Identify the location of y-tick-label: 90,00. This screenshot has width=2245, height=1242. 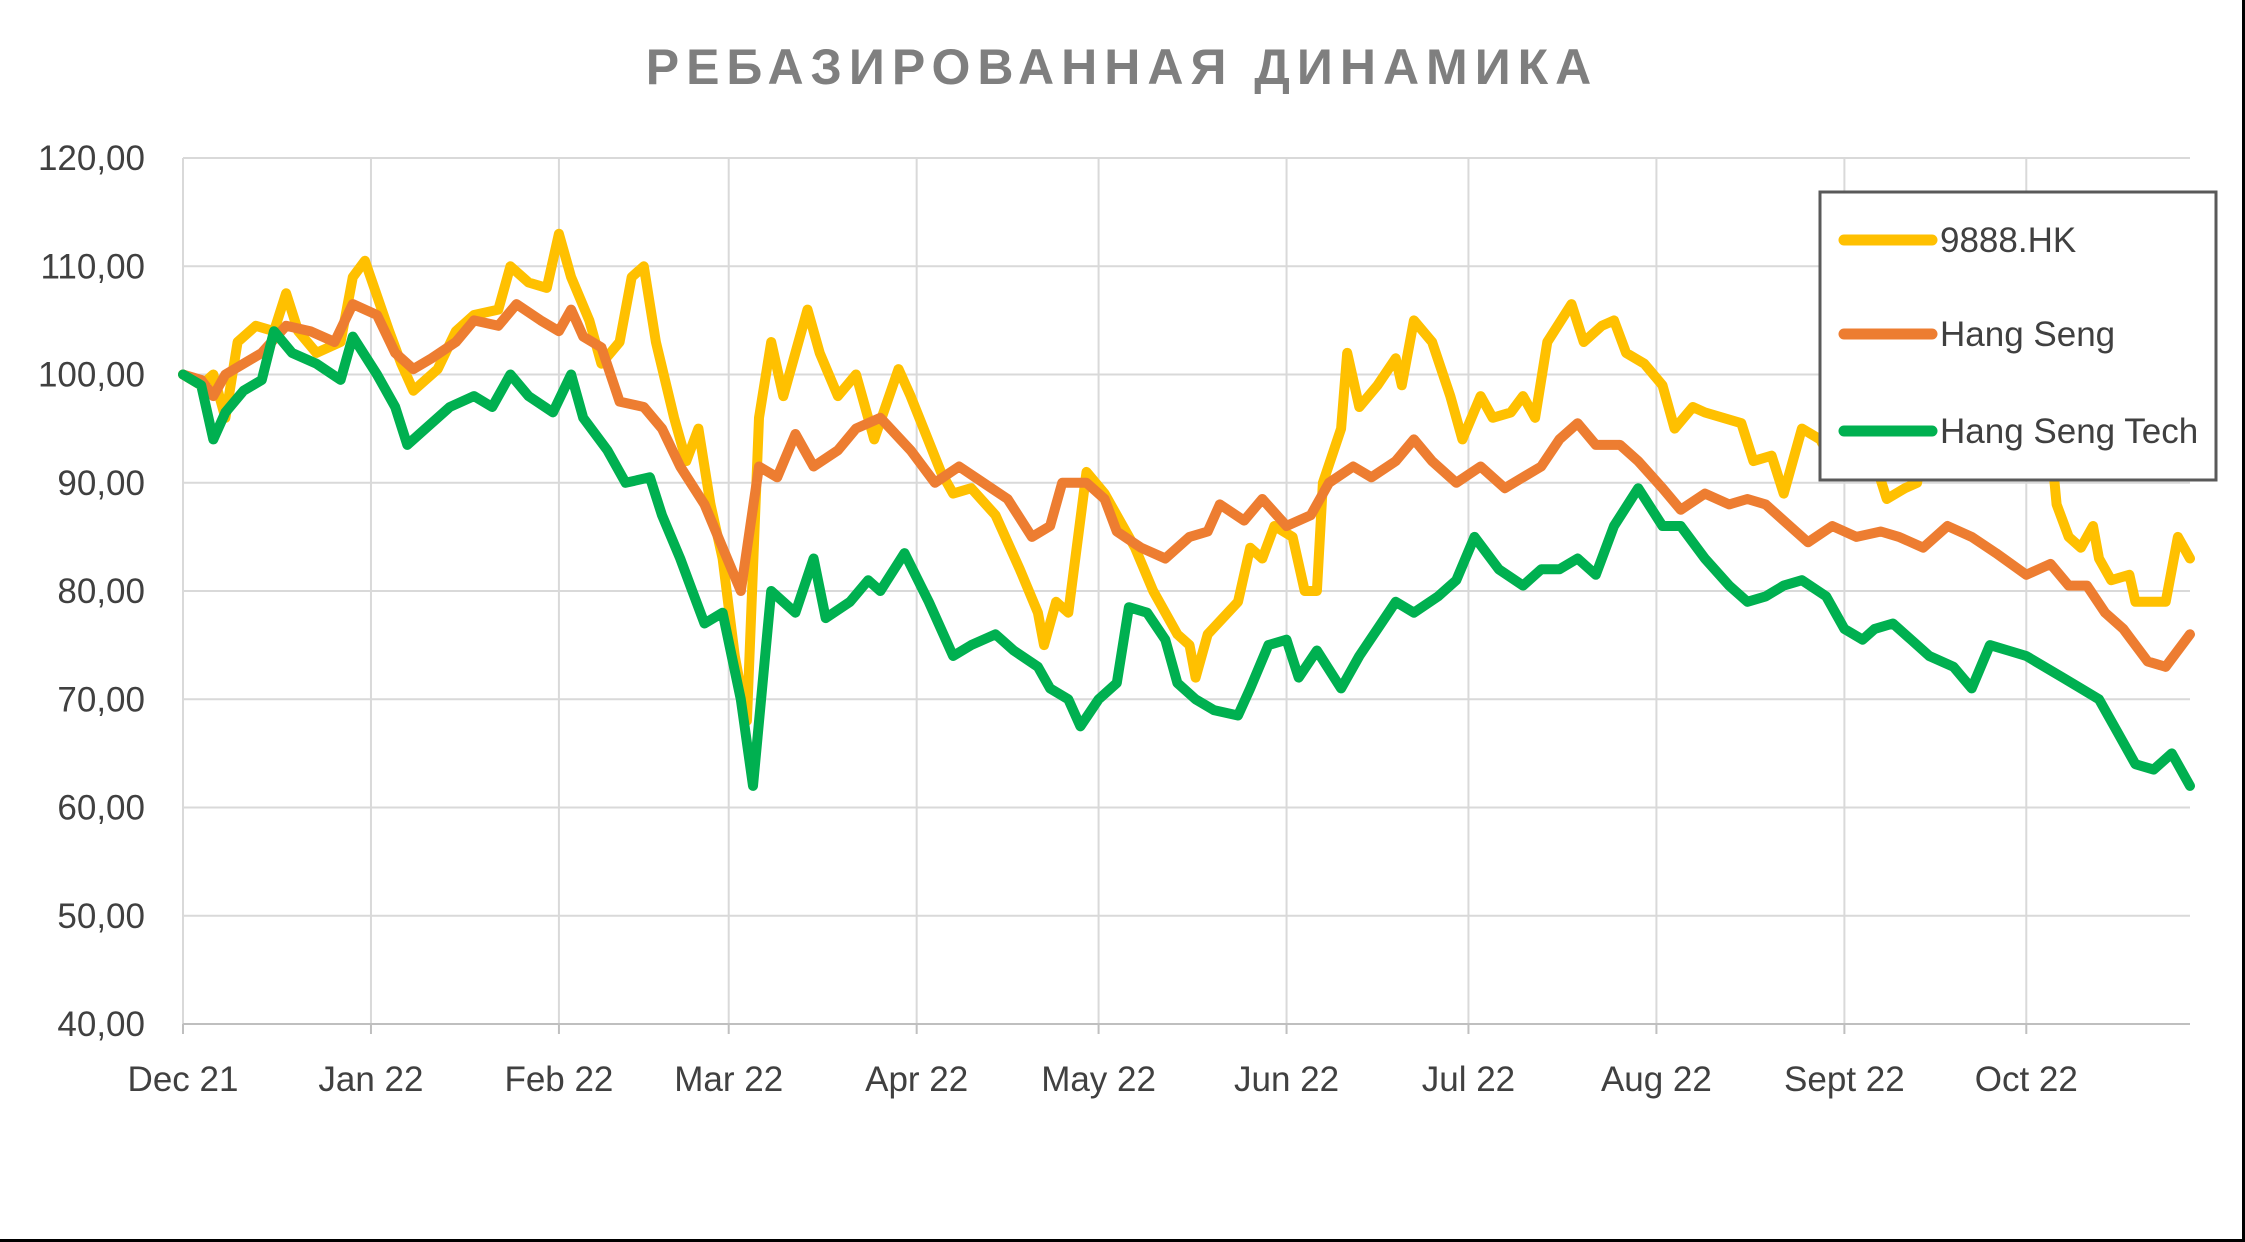
(101, 483).